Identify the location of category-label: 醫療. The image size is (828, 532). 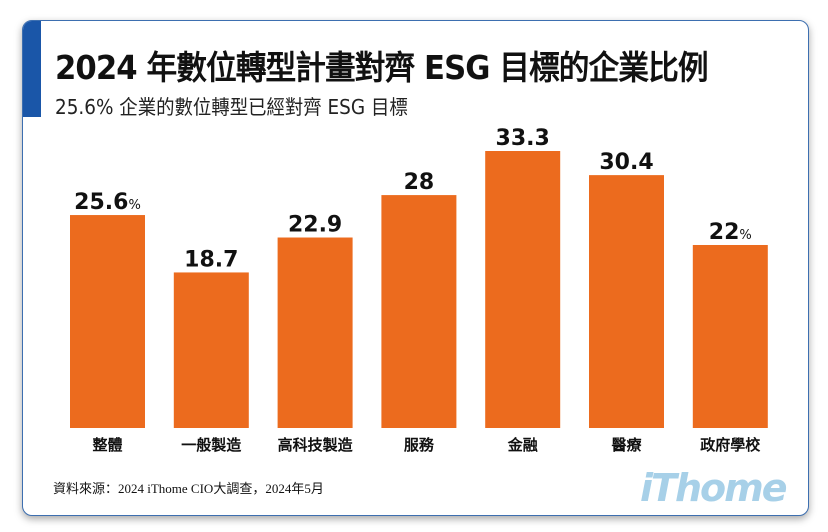
(626, 445).